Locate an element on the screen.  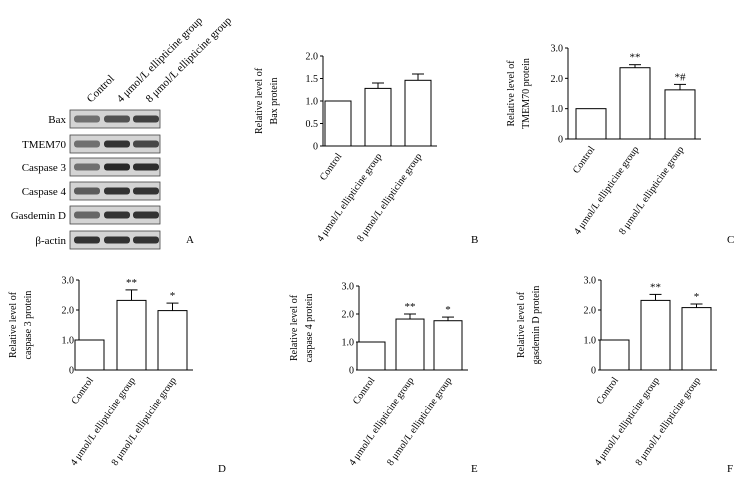
significance-marker: *# is located at coordinates (681, 77).